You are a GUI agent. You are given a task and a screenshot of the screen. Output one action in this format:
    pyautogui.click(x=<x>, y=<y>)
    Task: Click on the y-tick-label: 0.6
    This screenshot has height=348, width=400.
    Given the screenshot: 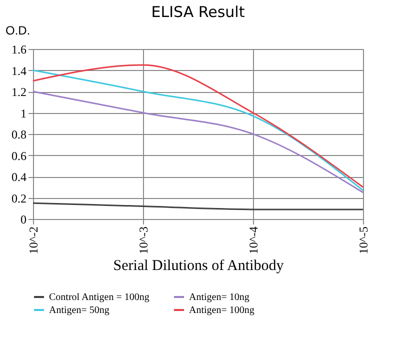 What is the action you would take?
    pyautogui.click(x=19, y=155)
    